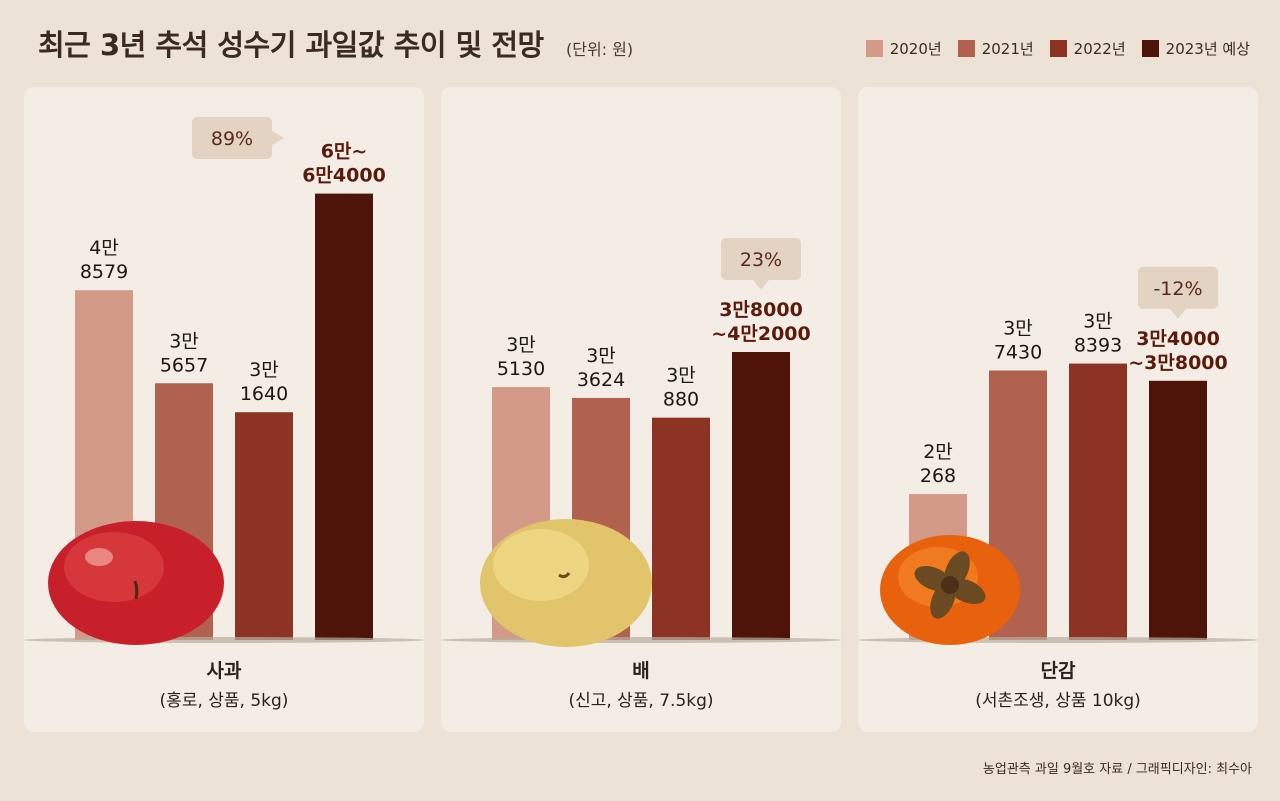 The width and height of the screenshot is (1280, 801). I want to click on change-callout: -12%, so click(1178, 292).